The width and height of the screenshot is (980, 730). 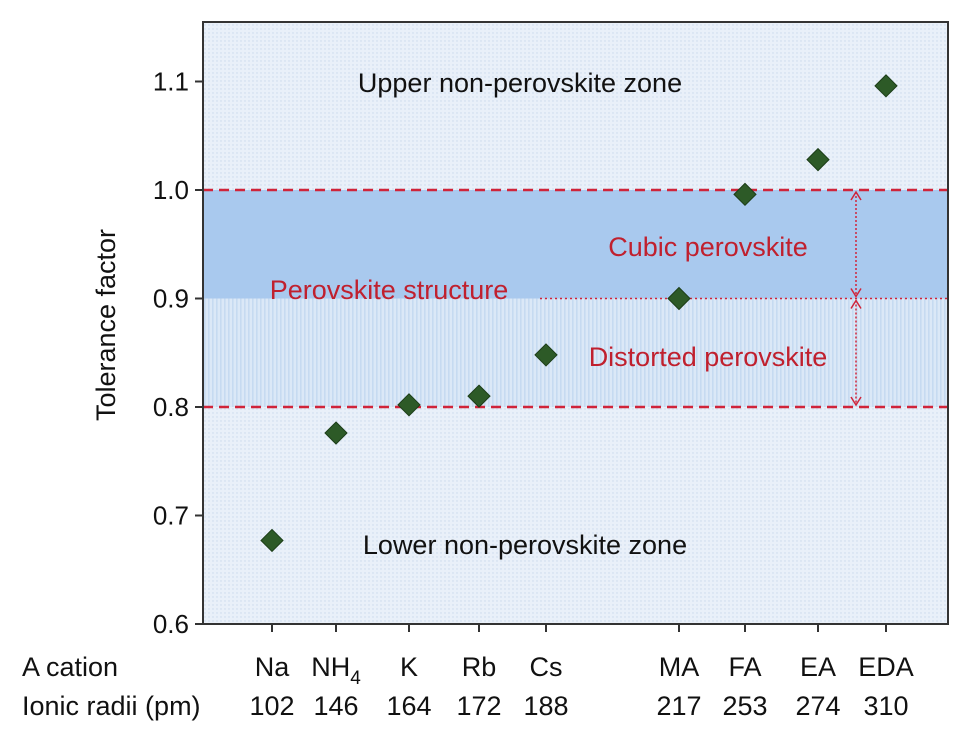 I want to click on cation-label-k: K, so click(x=409, y=667).